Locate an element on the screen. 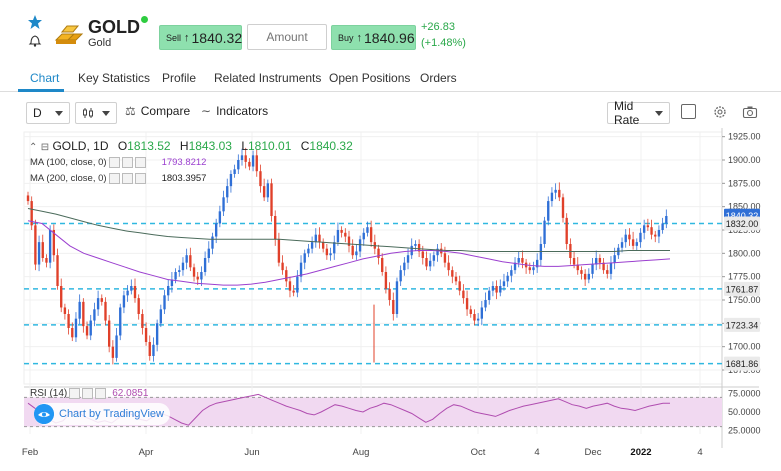 The width and height of the screenshot is (781, 471). chevron-up-icon: ⌃ is located at coordinates (33, 147).